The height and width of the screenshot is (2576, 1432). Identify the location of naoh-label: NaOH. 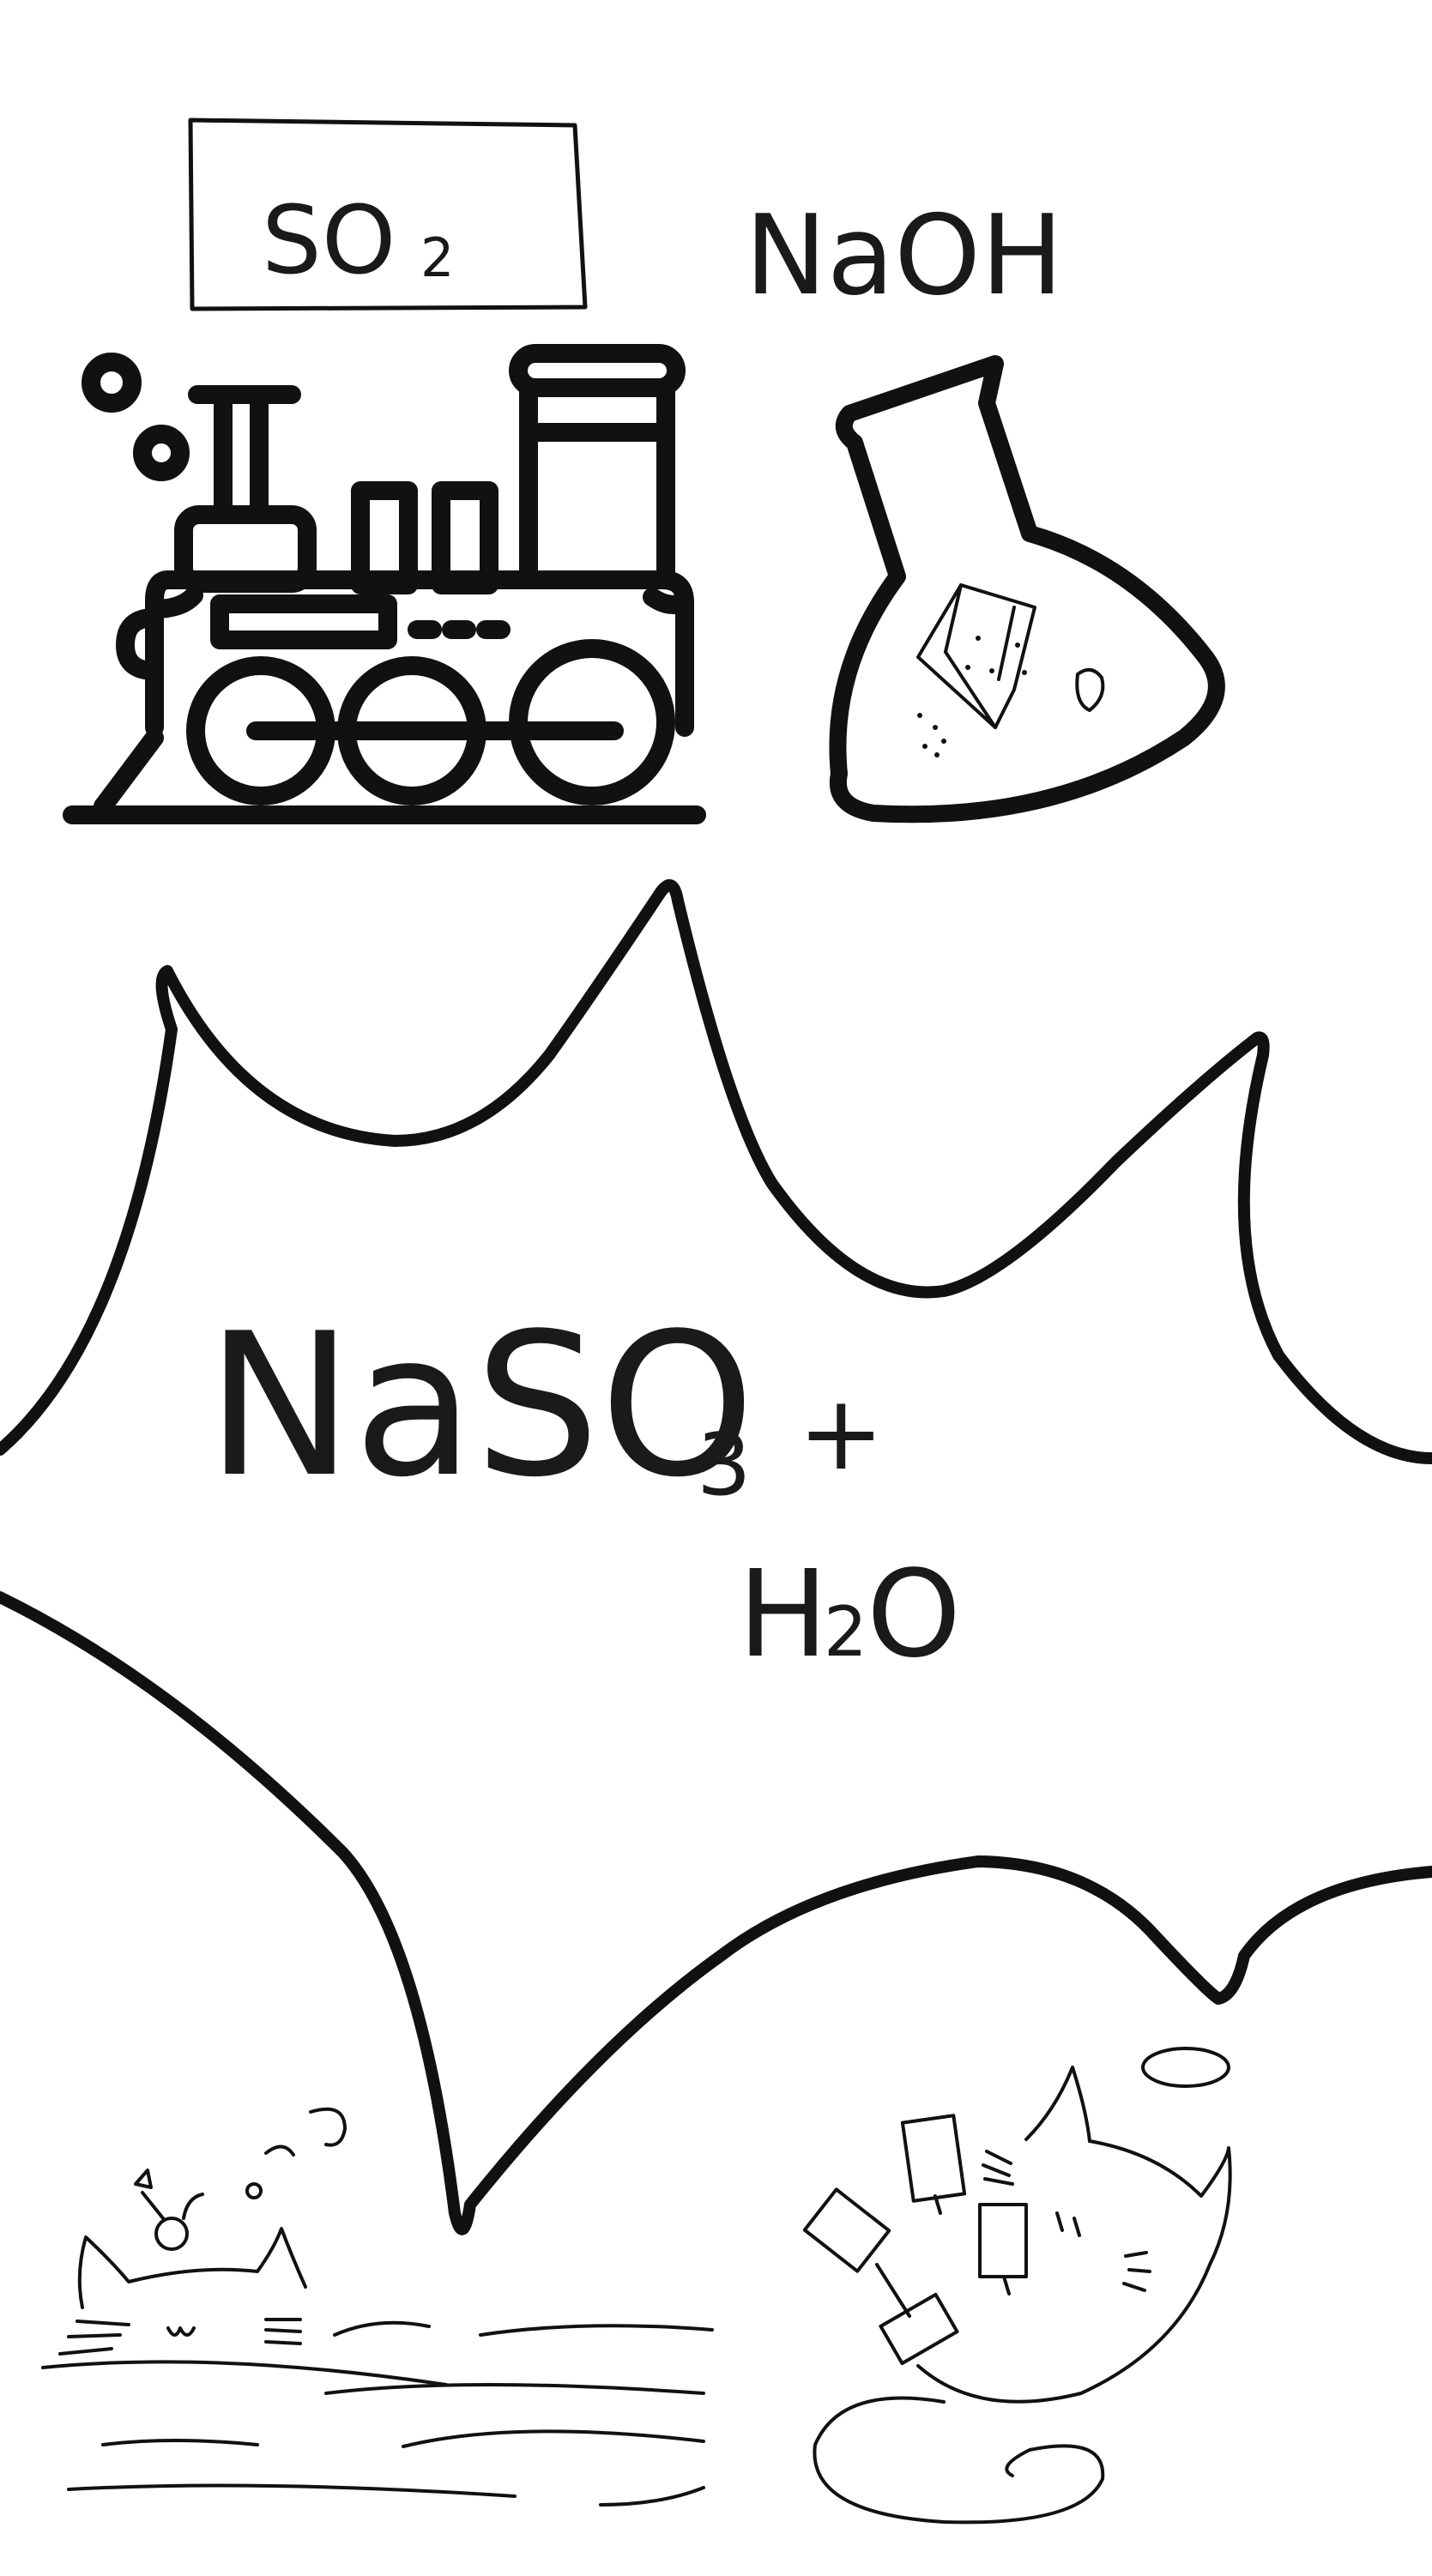
(904, 256).